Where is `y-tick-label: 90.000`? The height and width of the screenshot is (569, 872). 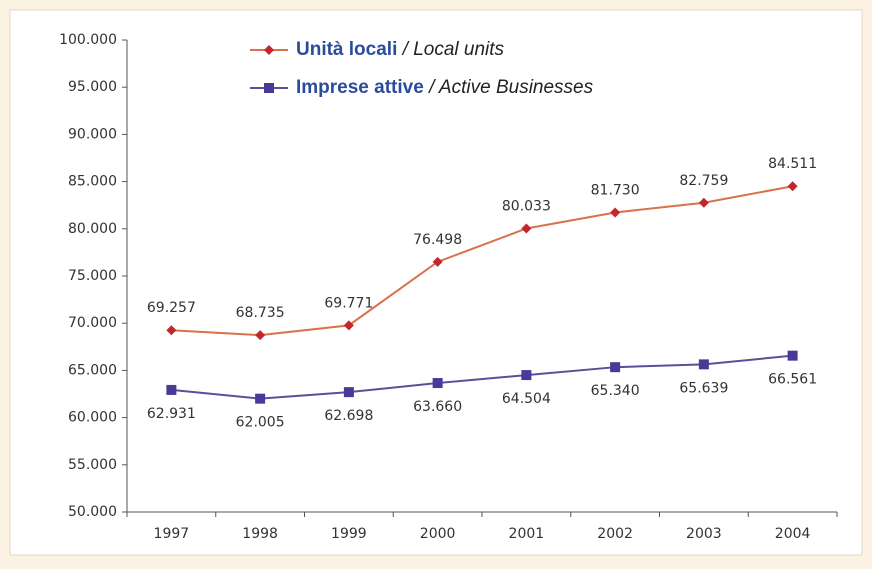 y-tick-label: 90.000 is located at coordinates (92, 134).